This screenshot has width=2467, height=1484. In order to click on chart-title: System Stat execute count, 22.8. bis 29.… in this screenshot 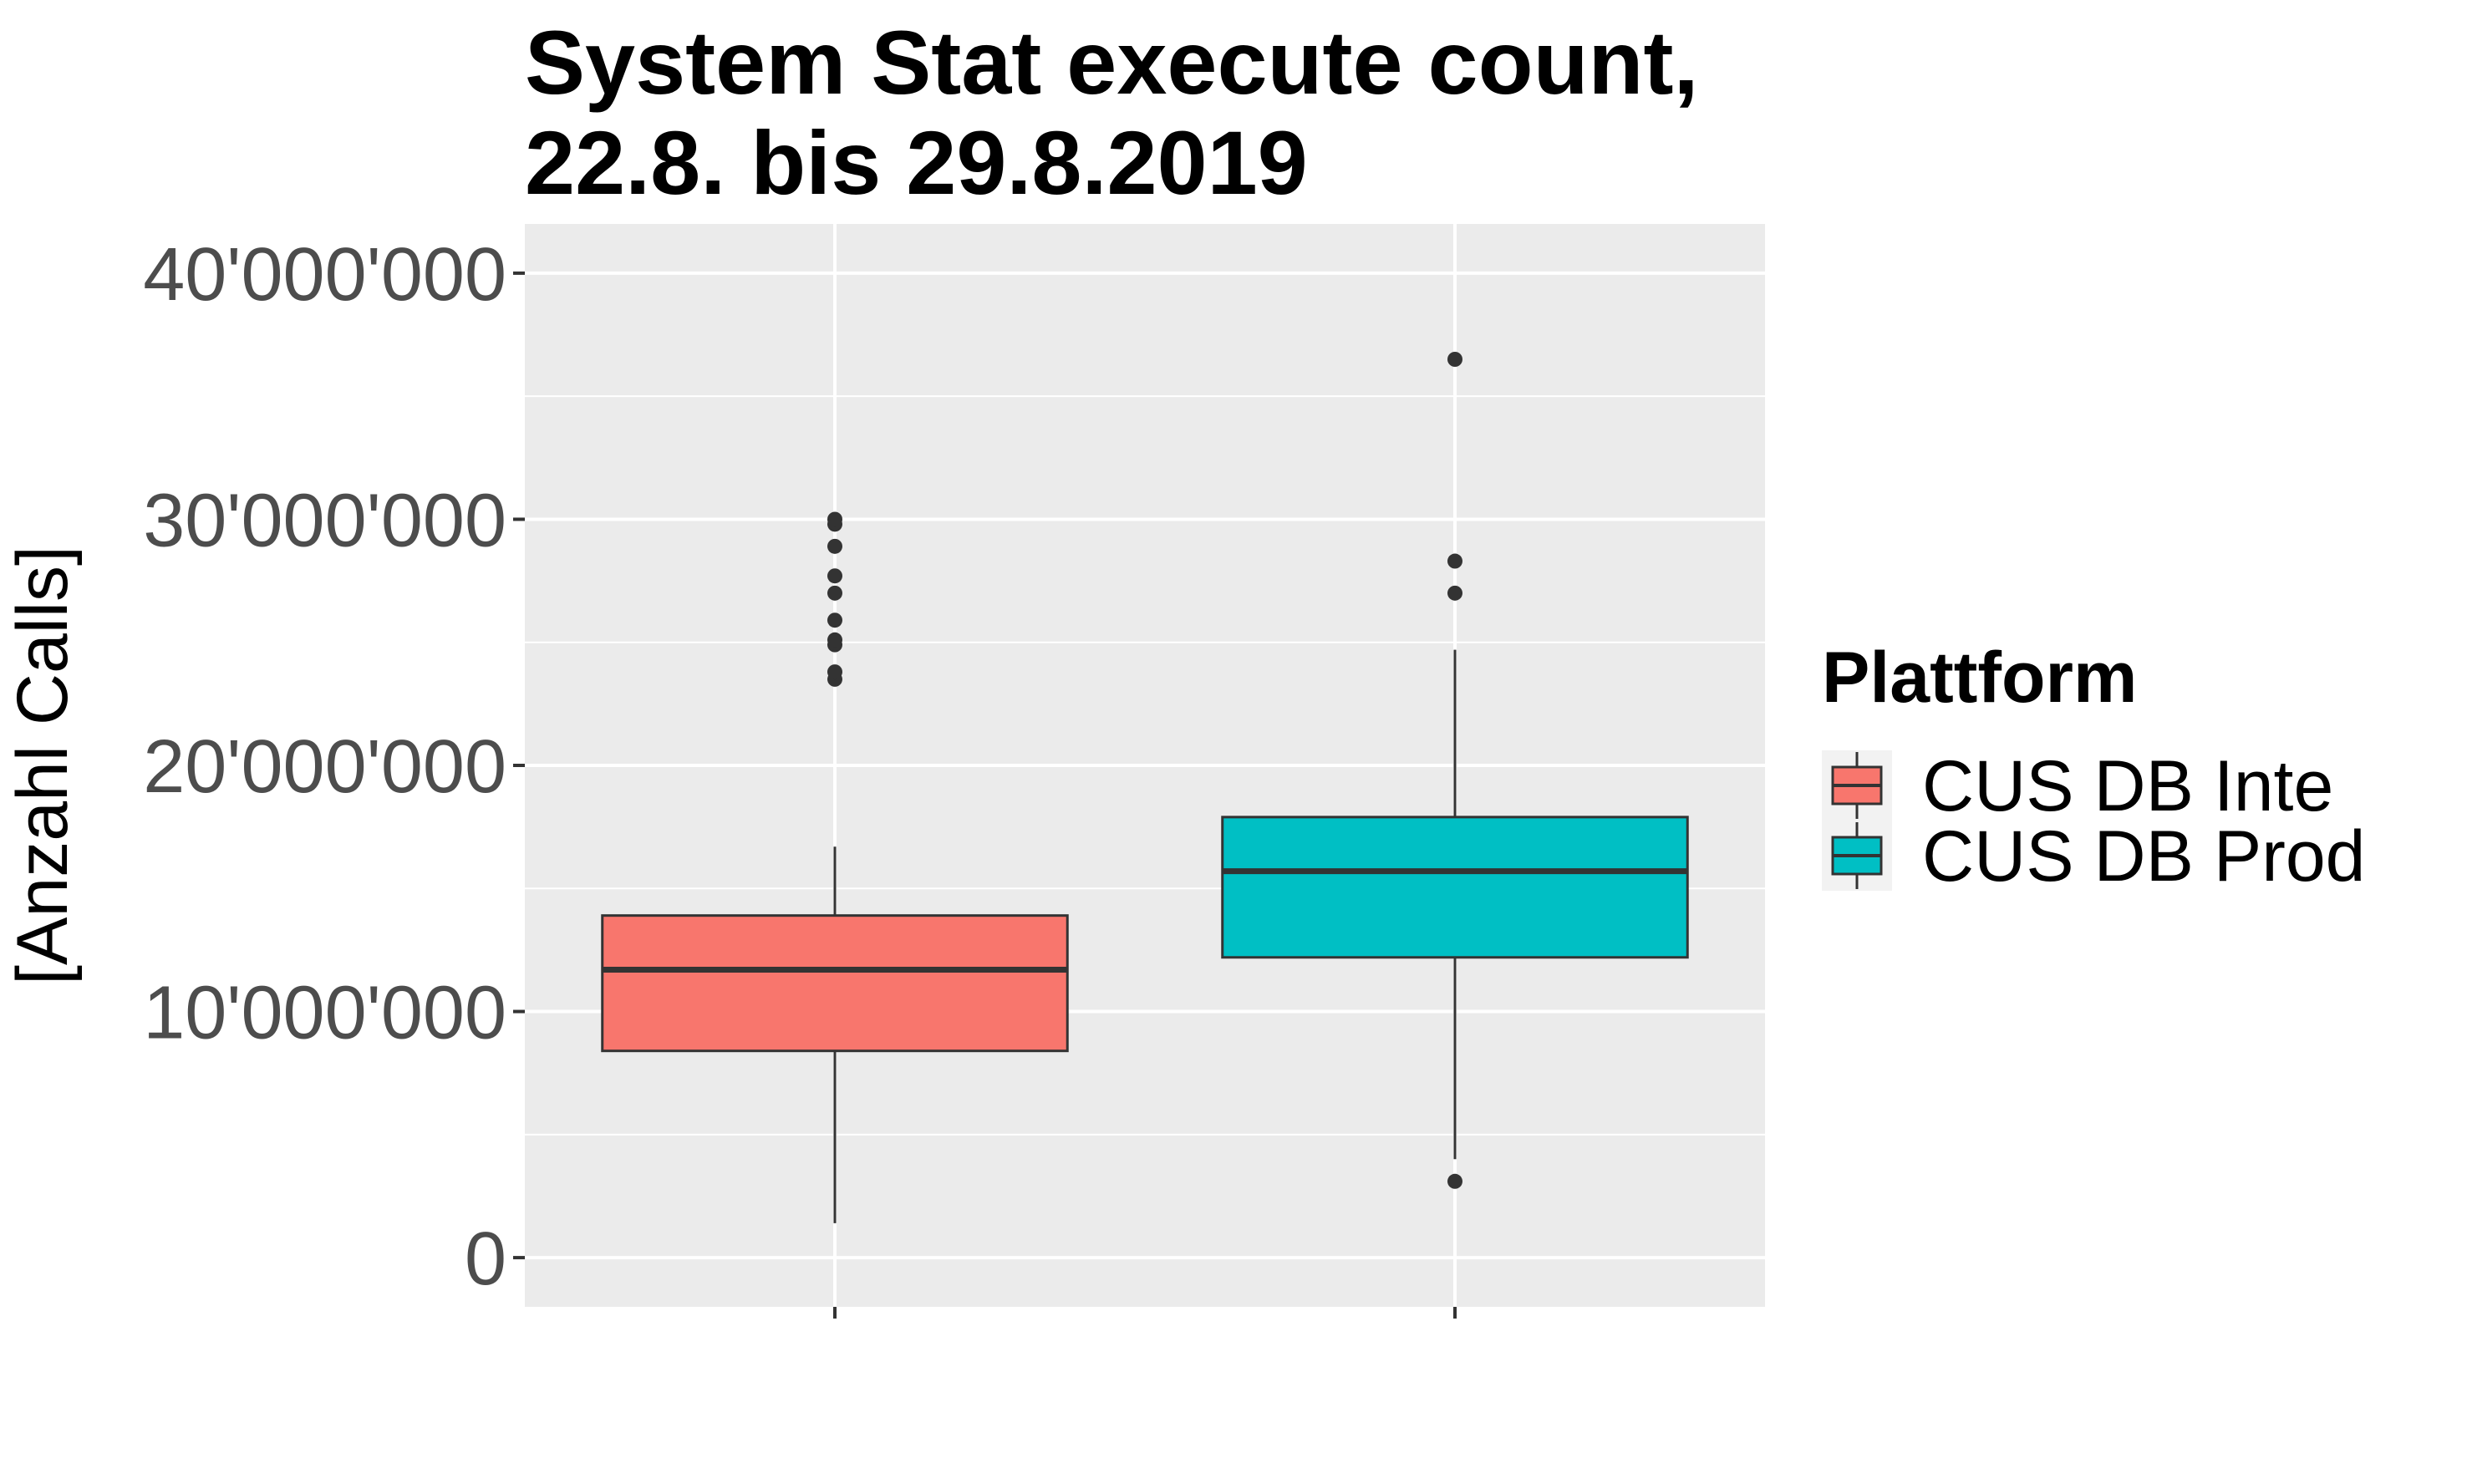, I will do `click(1111, 112)`.